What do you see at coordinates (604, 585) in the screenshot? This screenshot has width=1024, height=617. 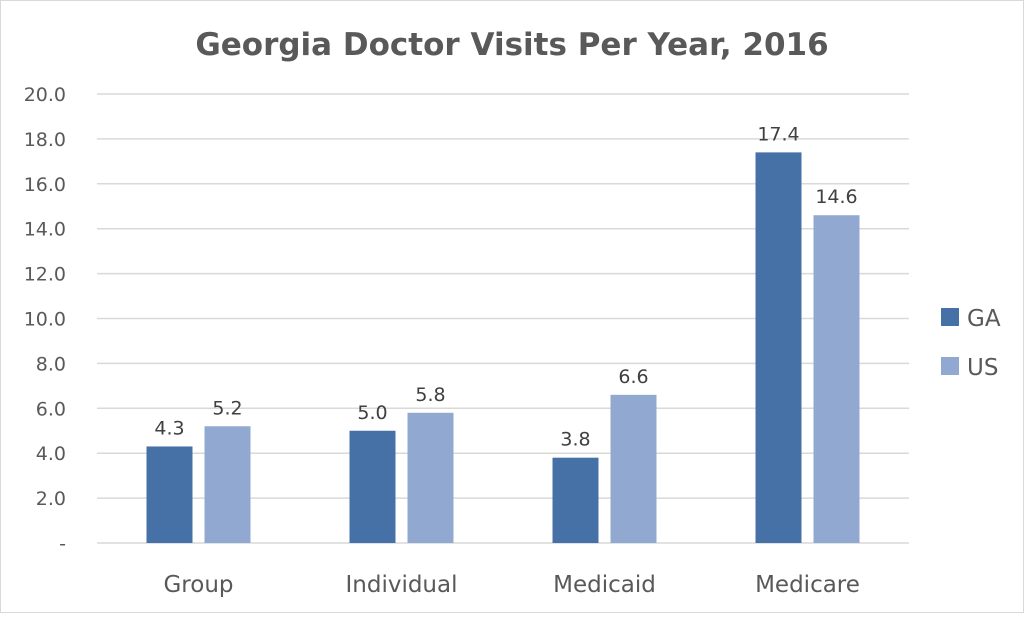 I see `x-tick-label: Medicaid` at bounding box center [604, 585].